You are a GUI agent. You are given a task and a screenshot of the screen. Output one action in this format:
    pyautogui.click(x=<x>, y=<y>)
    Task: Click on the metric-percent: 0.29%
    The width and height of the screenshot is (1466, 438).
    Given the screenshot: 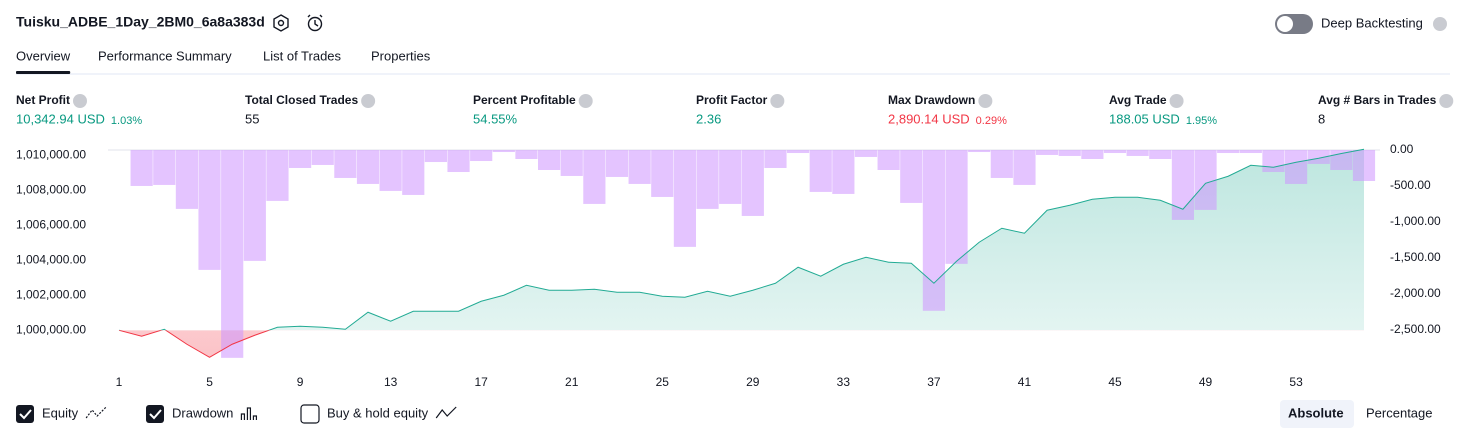 What is the action you would take?
    pyautogui.click(x=991, y=121)
    